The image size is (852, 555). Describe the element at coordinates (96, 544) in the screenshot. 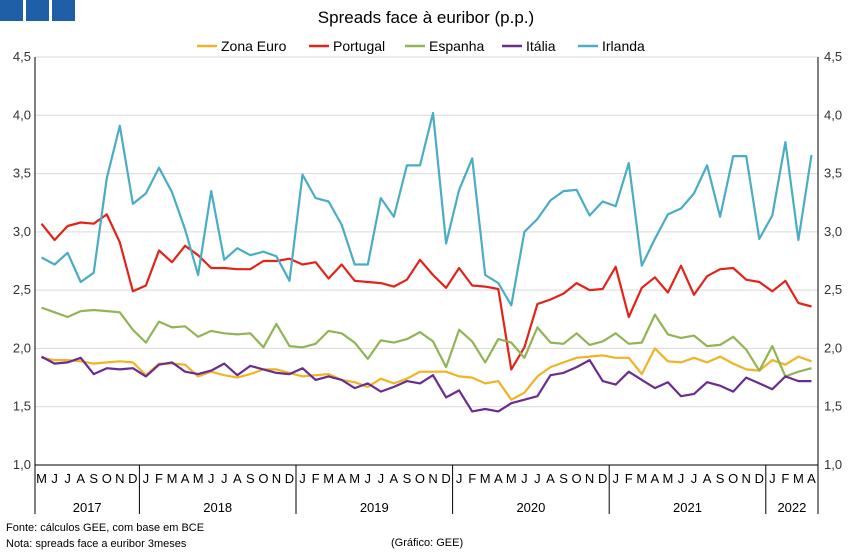

I see `footnote: Nota: spreads face a euribor 3meses` at that location.